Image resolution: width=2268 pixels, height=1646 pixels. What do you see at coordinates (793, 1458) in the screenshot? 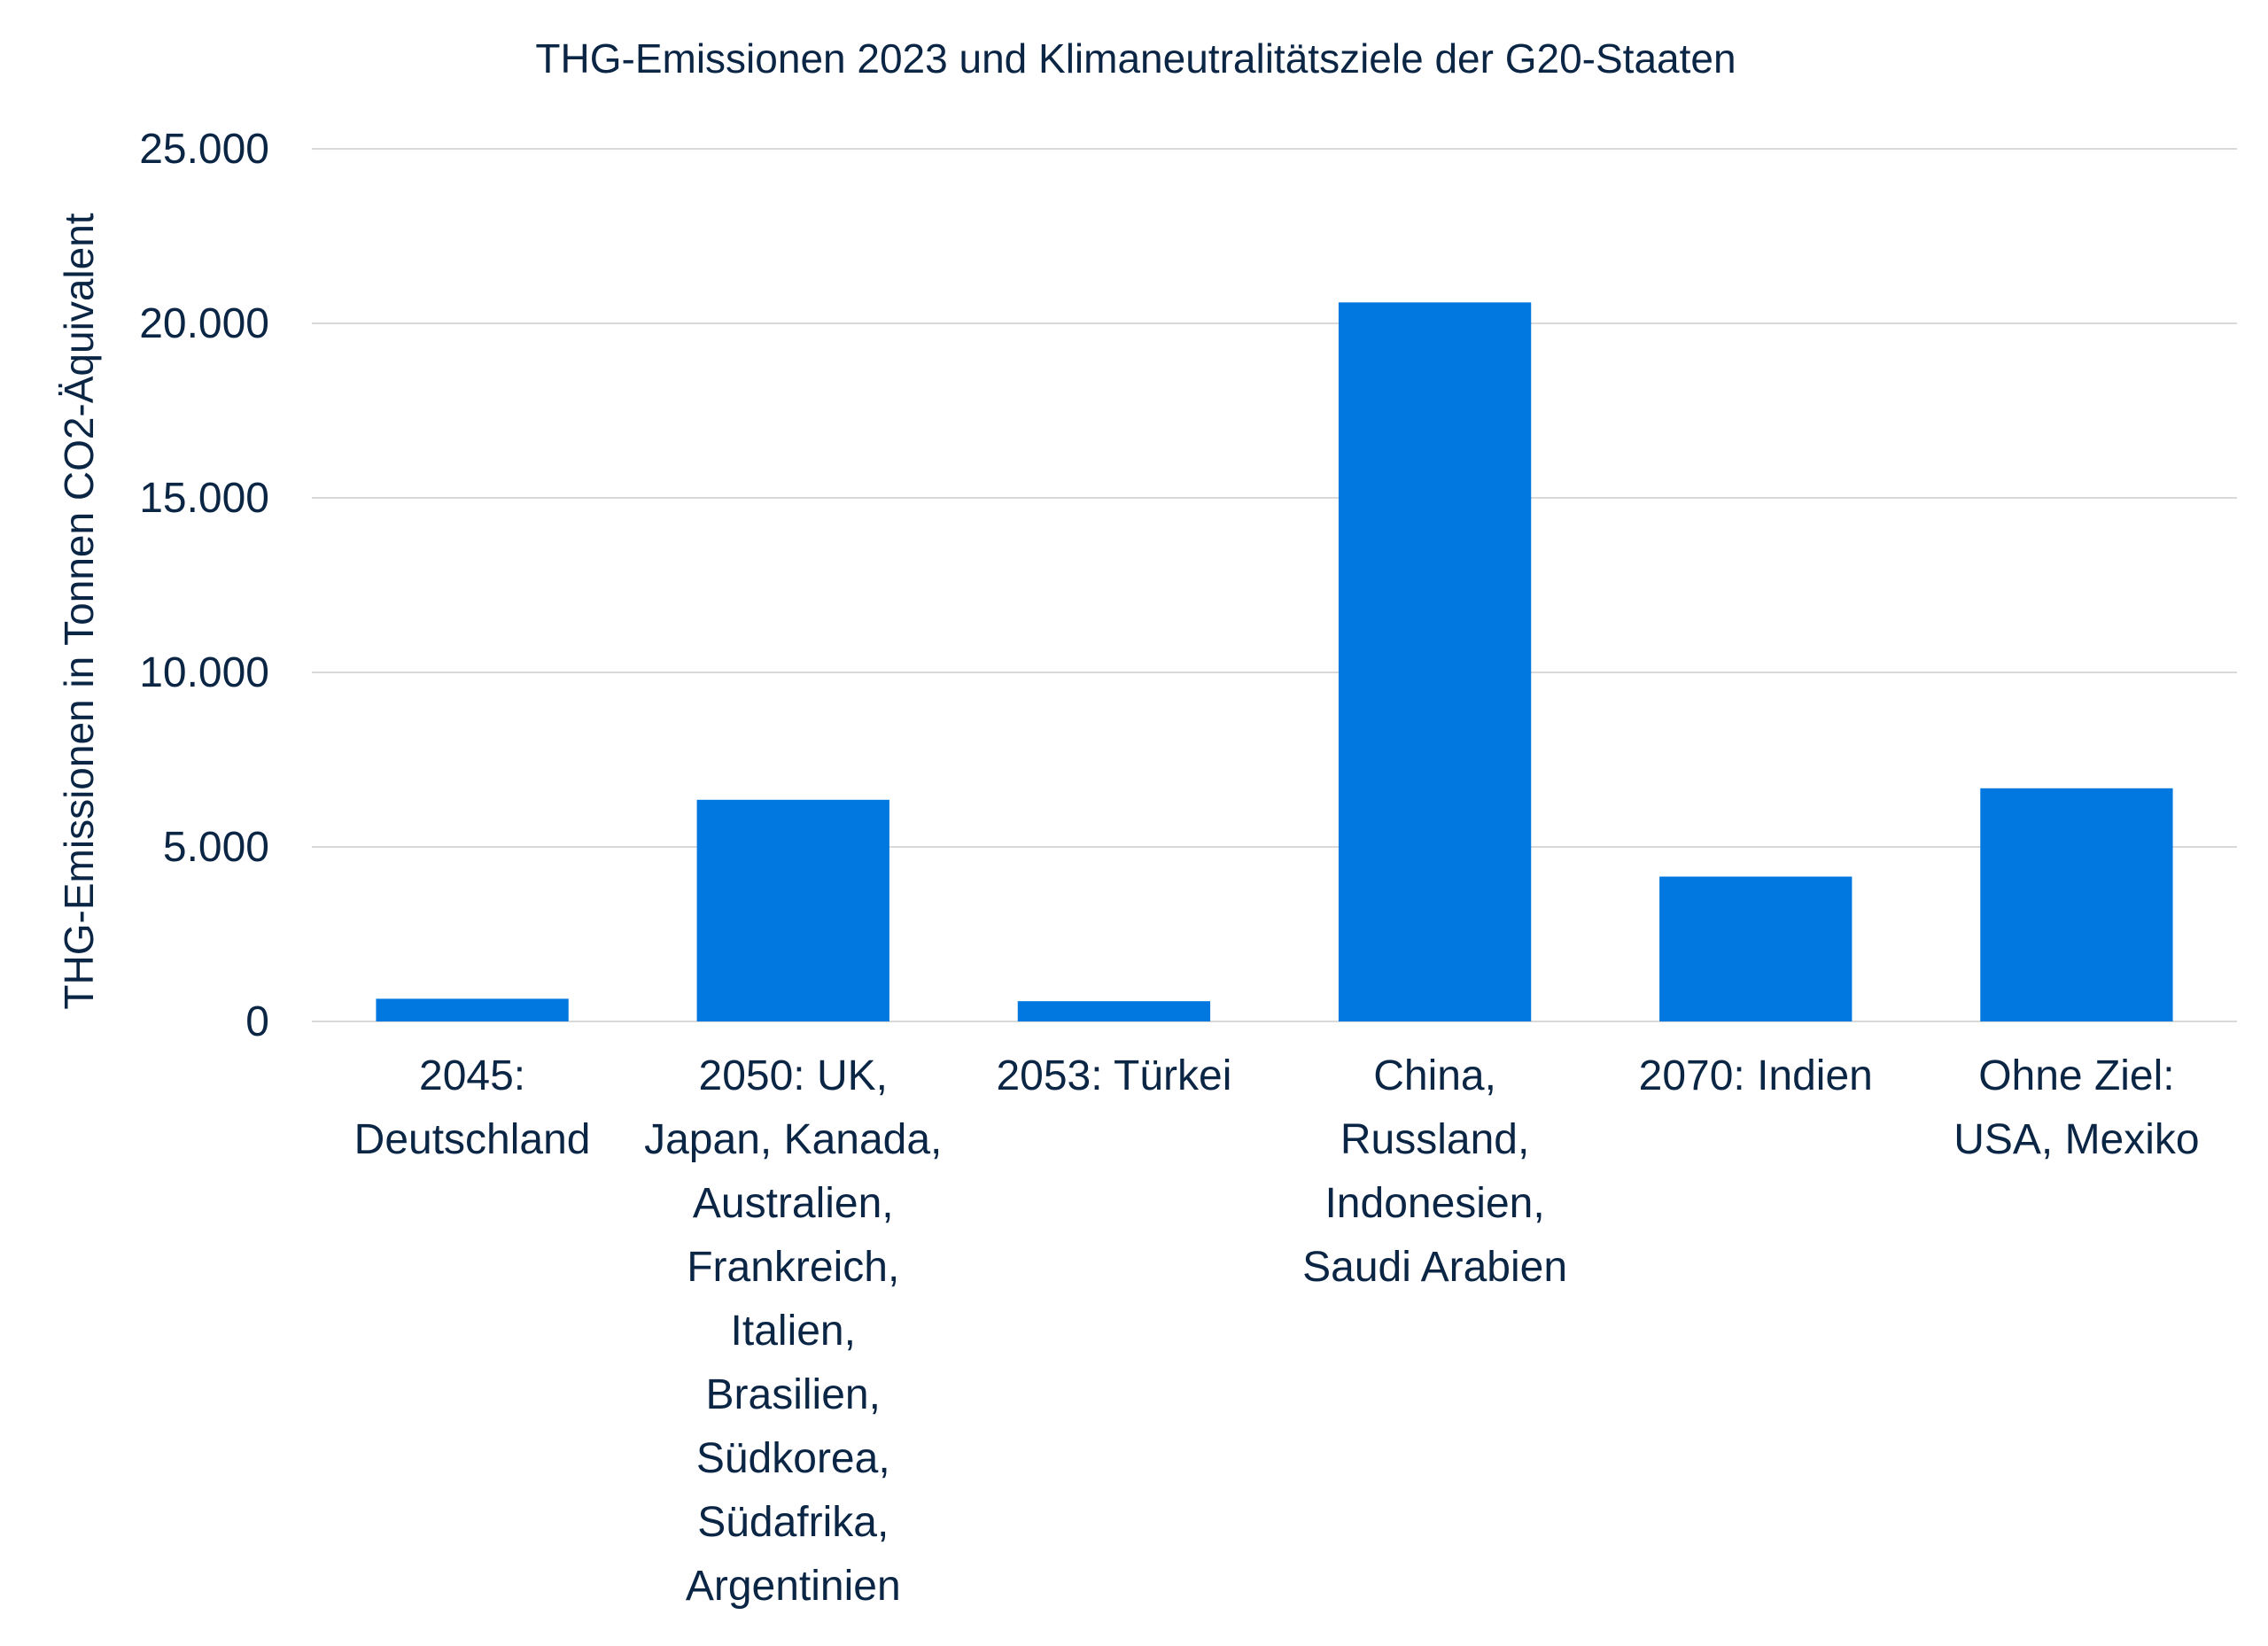
I see `x-tick-label-line: Südkorea,` at bounding box center [793, 1458].